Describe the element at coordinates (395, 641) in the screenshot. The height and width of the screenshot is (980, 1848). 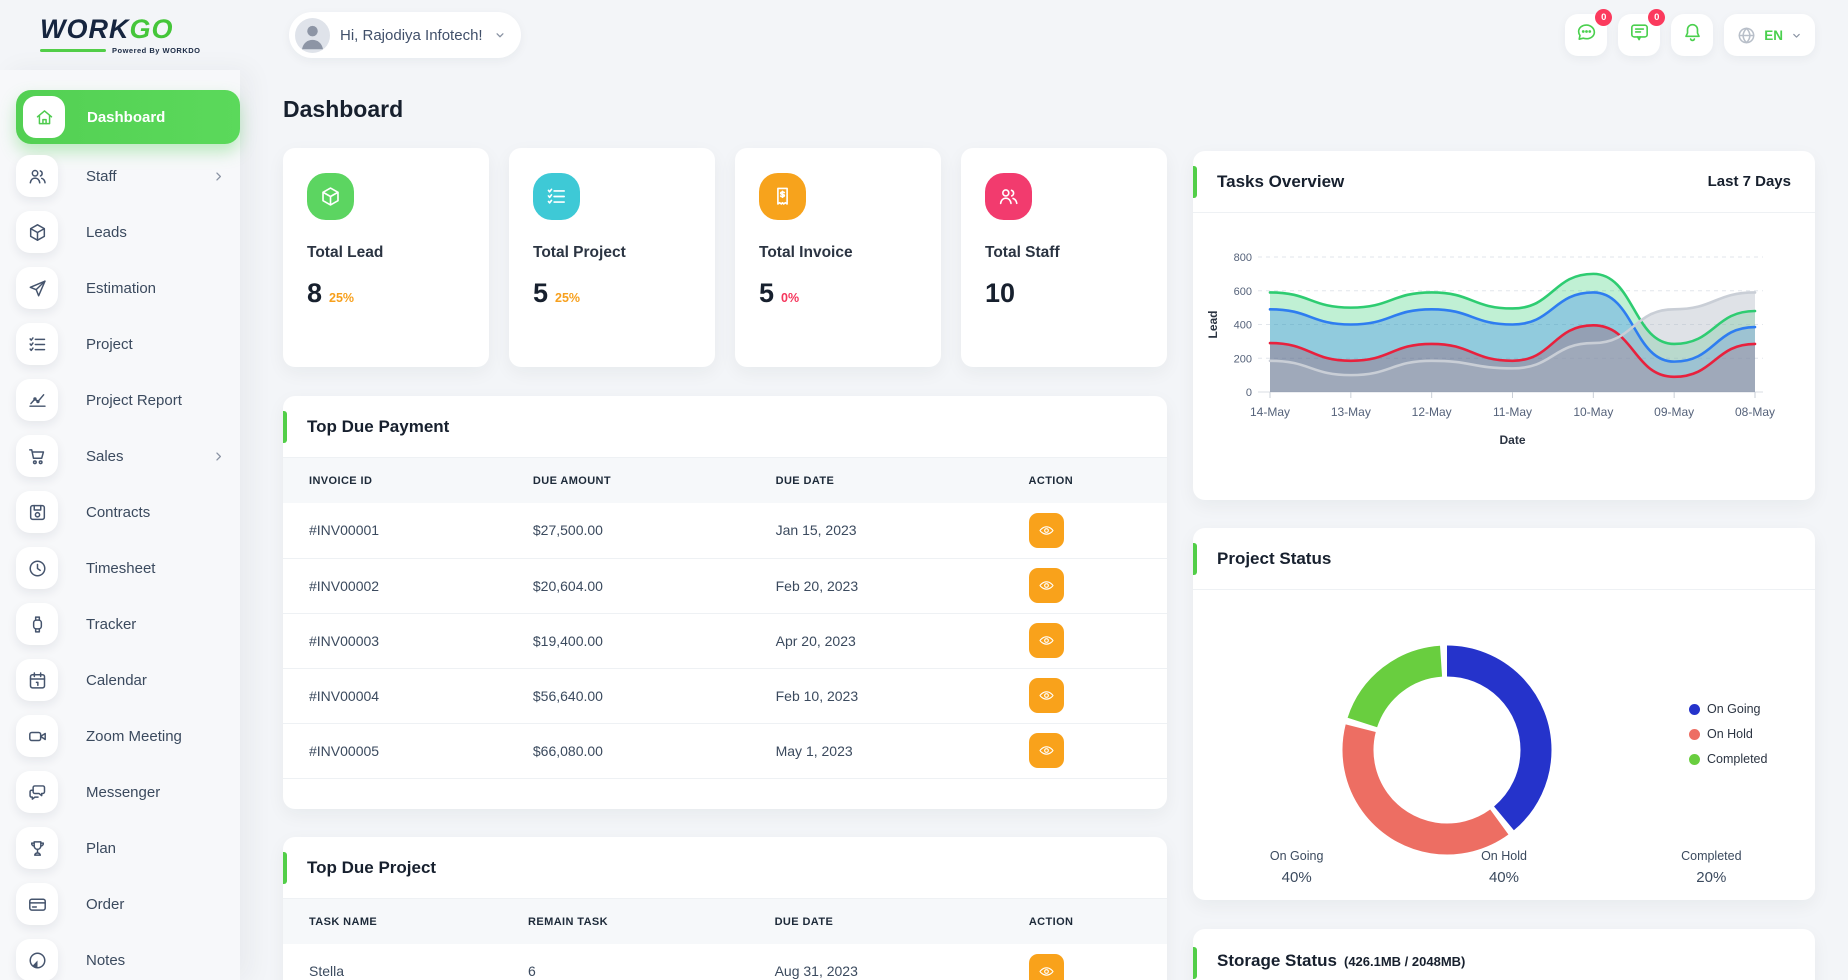
I see `invoice-link: #INV00003` at that location.